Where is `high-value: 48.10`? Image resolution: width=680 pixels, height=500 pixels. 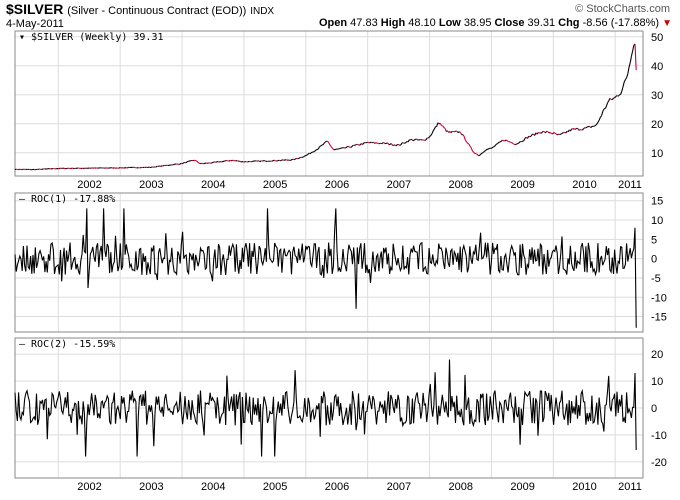 high-value: 48.10 is located at coordinates (422, 23).